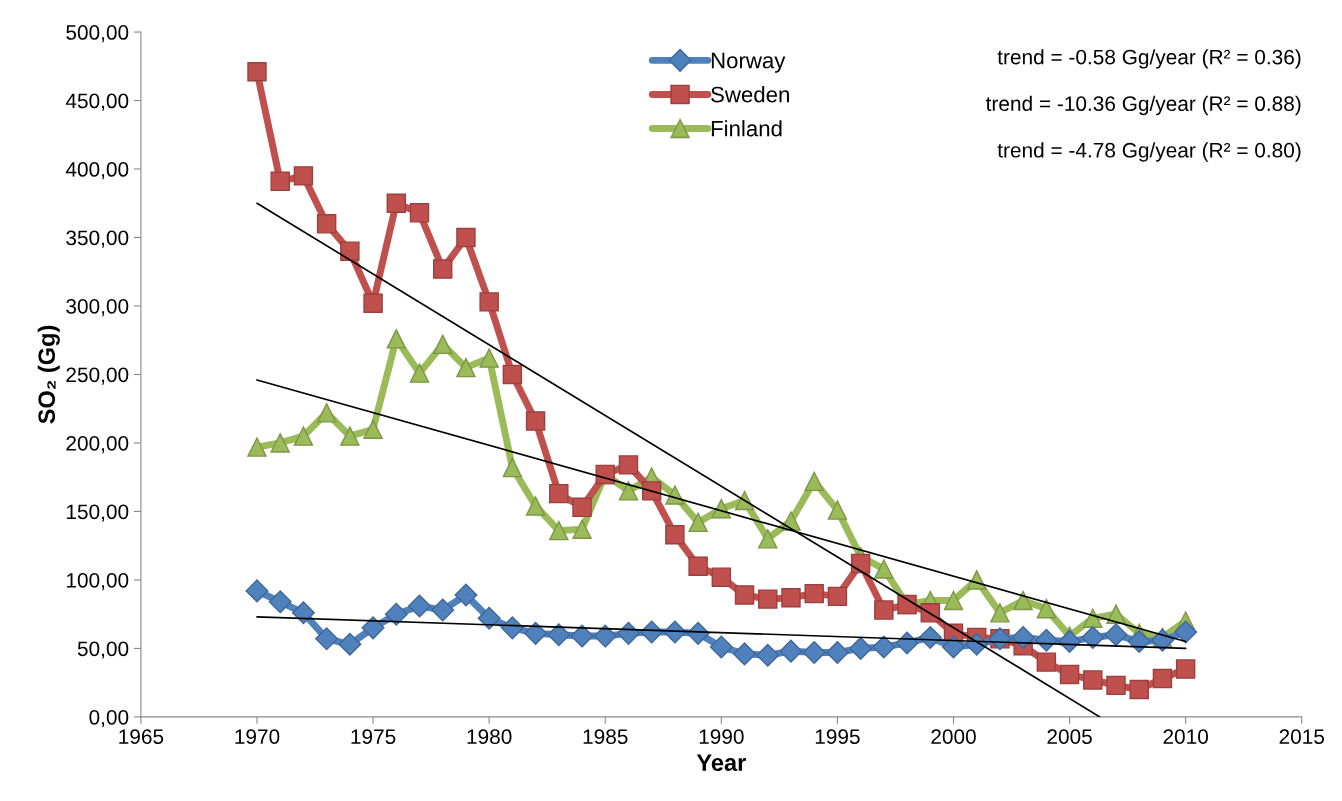 Image resolution: width=1342 pixels, height=801 pixels. I want to click on y-tick-label: 50,00, so click(103, 650).